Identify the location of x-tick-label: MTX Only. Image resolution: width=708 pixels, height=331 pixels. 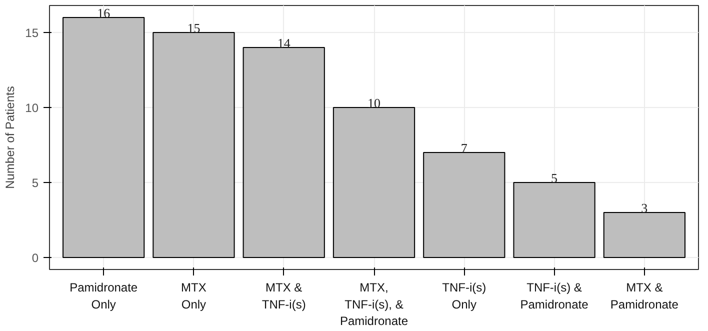
(193, 296).